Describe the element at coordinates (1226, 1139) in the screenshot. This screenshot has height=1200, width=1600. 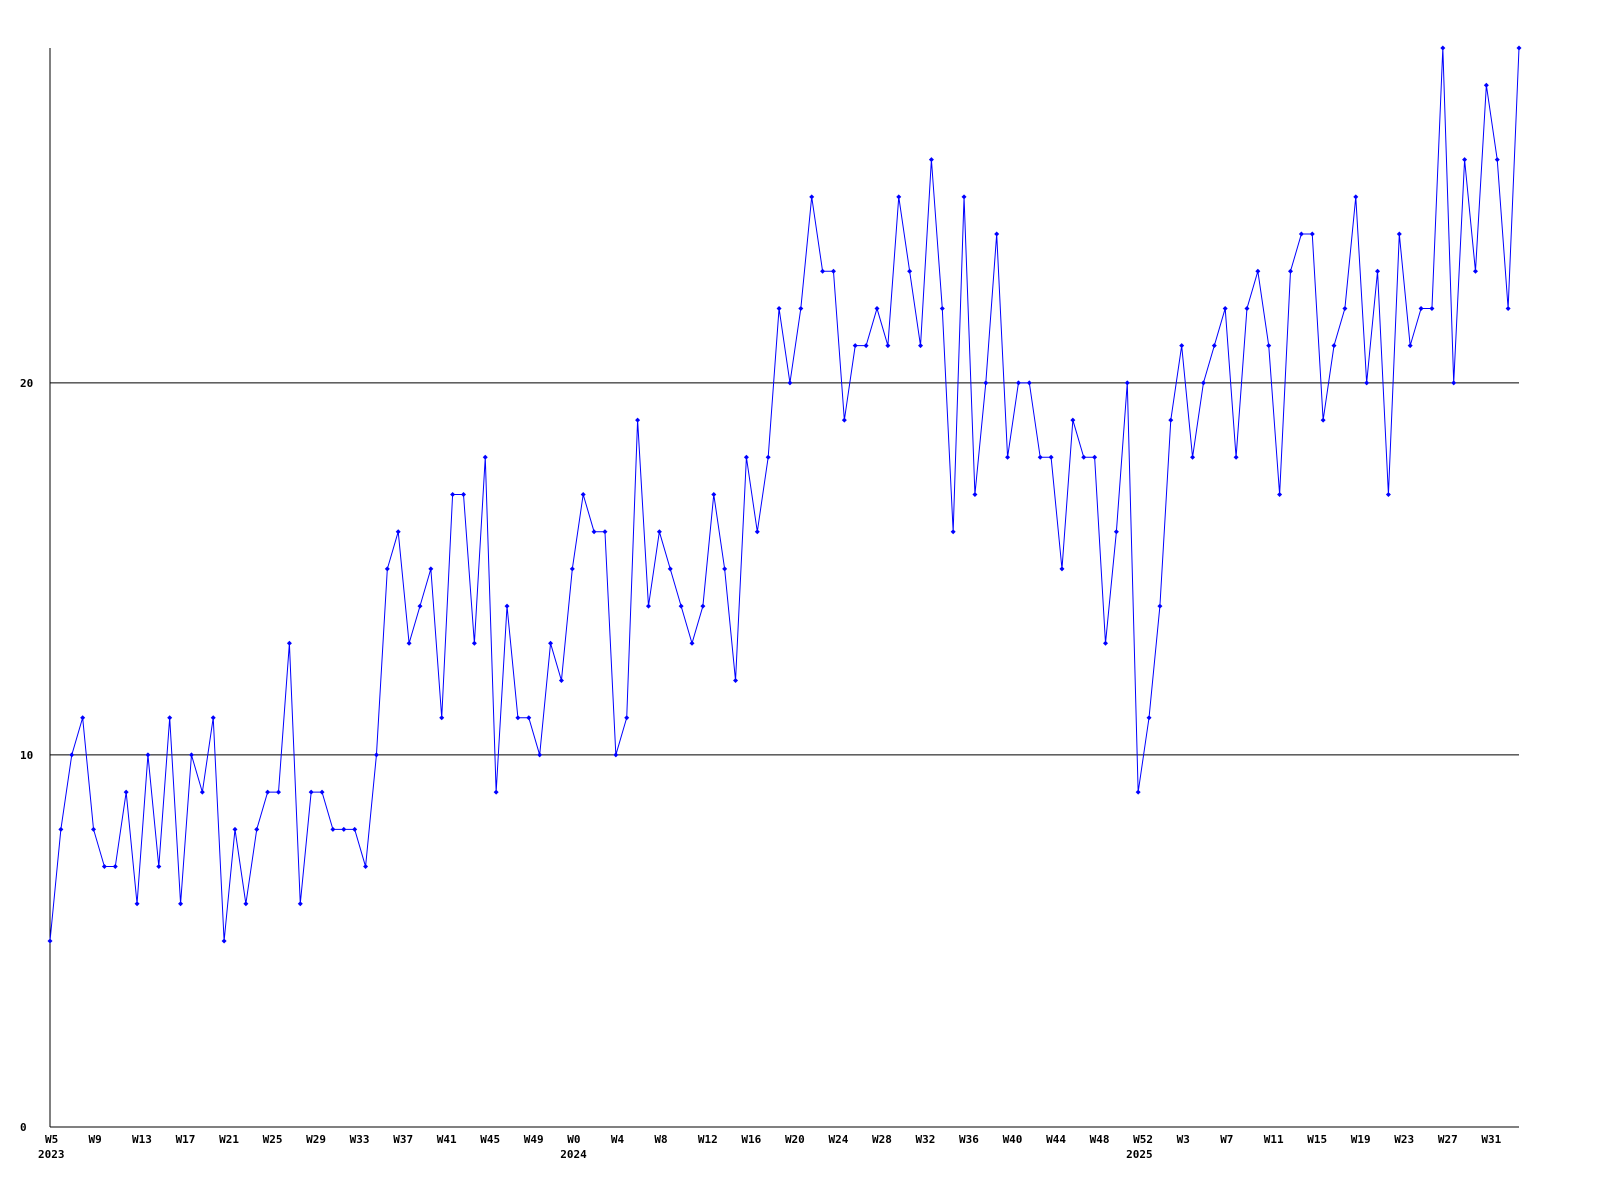
I see `x-tick-label: W7` at that location.